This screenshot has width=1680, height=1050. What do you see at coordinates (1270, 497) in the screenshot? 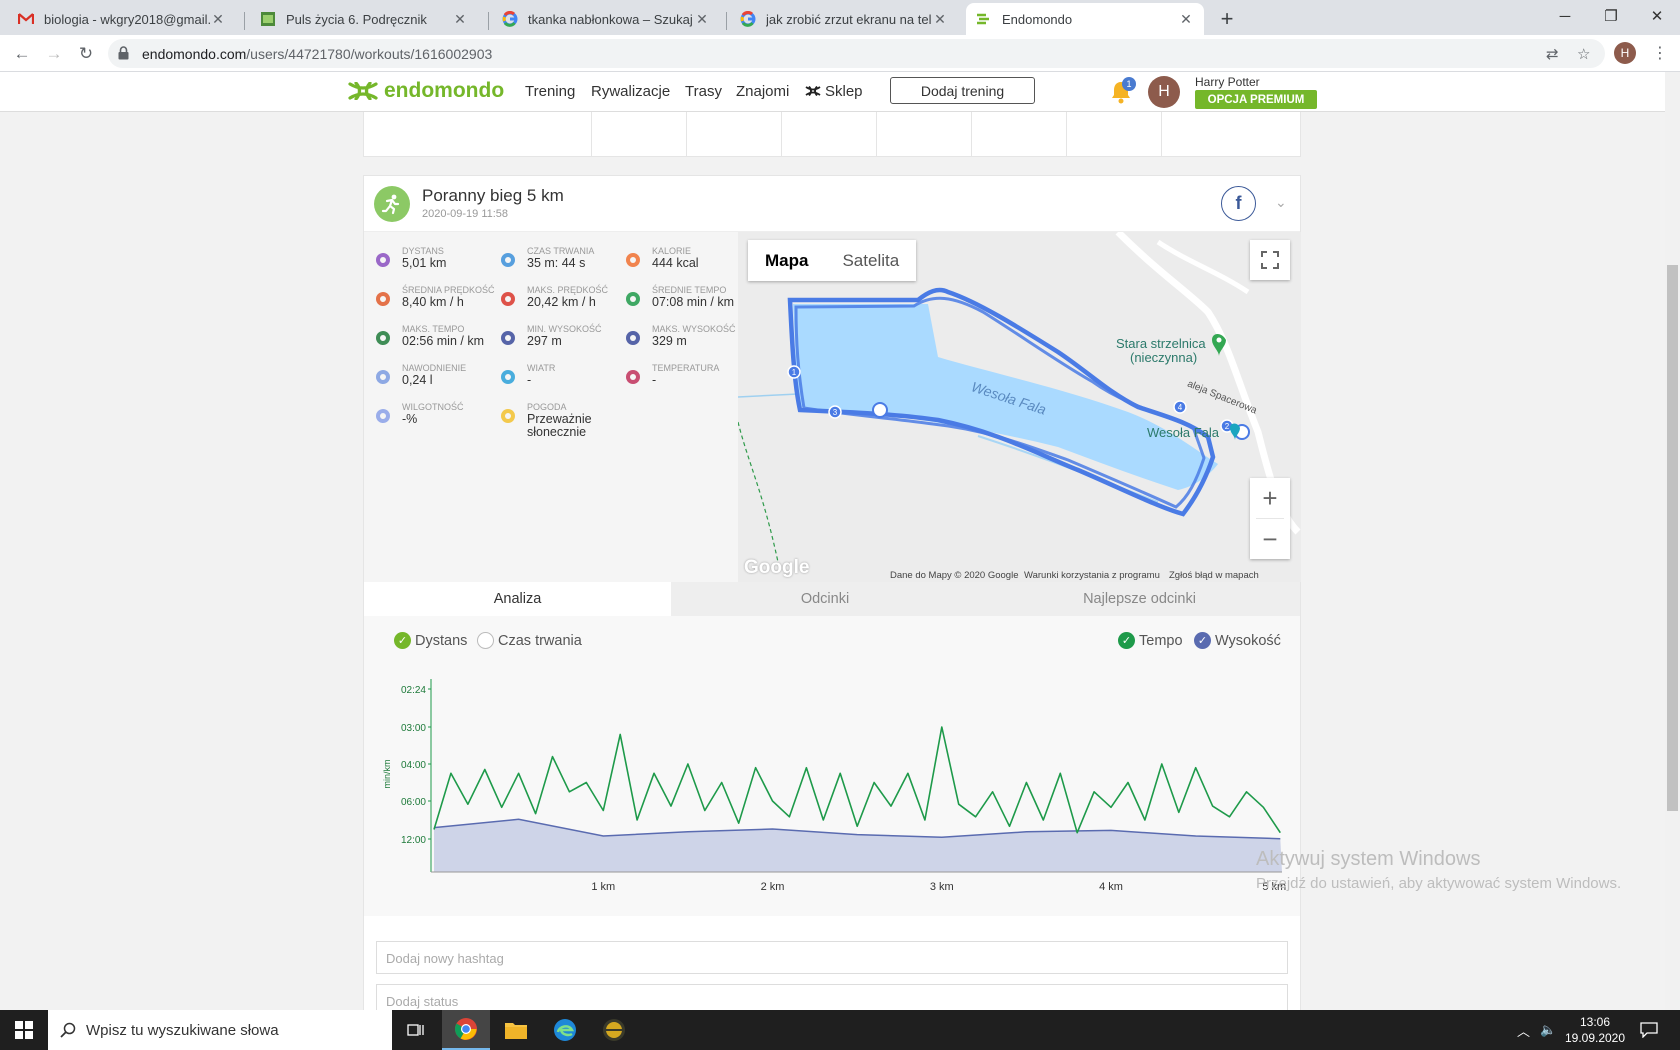
I see `zoom-in-button: +` at bounding box center [1270, 497].